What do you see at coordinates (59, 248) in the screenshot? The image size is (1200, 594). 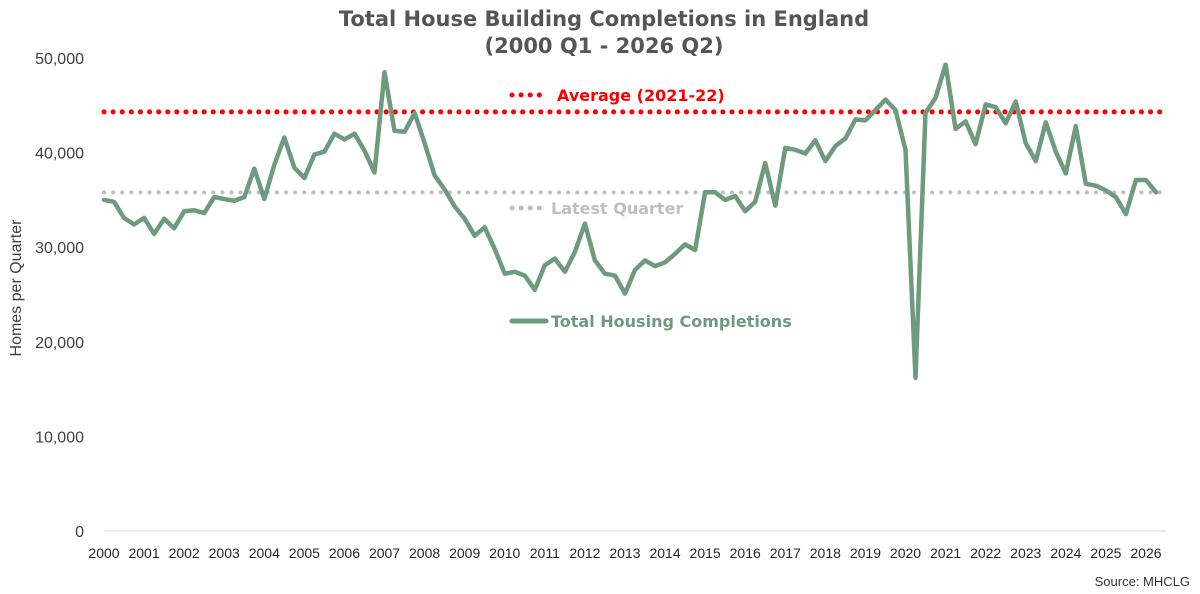 I see `y-tick-label: 30,000` at bounding box center [59, 248].